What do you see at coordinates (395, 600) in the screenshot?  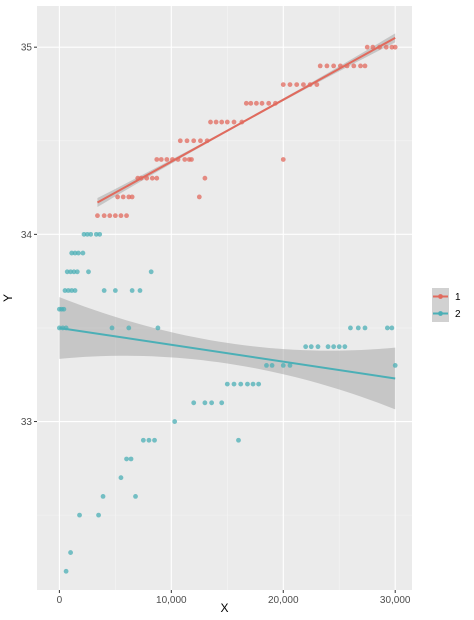 I see `x-tick-label: 30,000` at bounding box center [395, 600].